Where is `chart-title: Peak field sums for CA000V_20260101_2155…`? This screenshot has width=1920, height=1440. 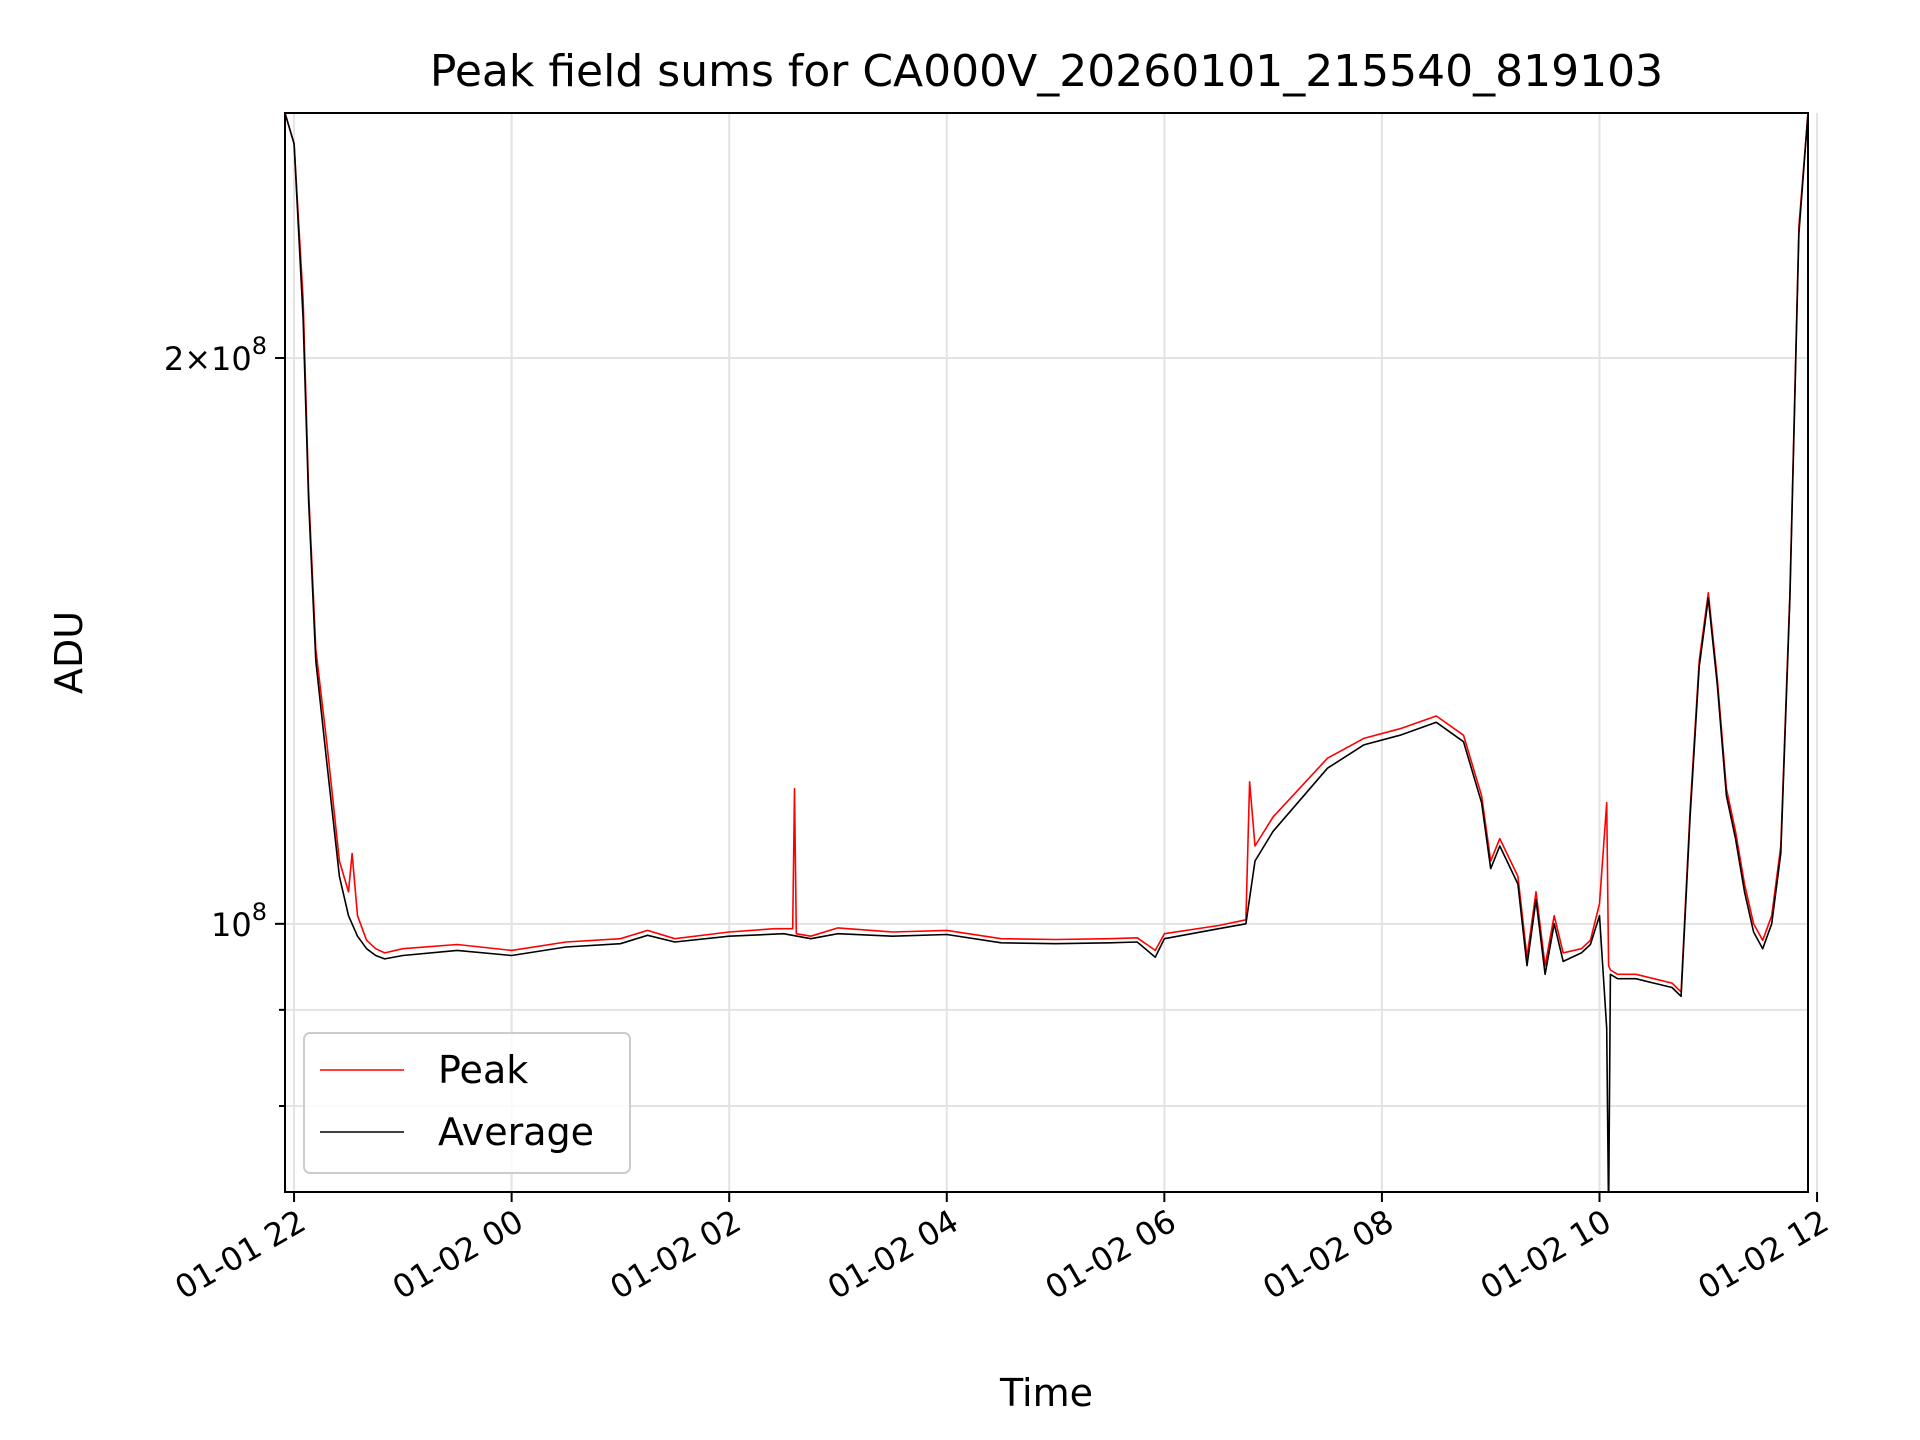
chart-title: Peak field sums for CA000V_20260101_2155… is located at coordinates (1046, 71).